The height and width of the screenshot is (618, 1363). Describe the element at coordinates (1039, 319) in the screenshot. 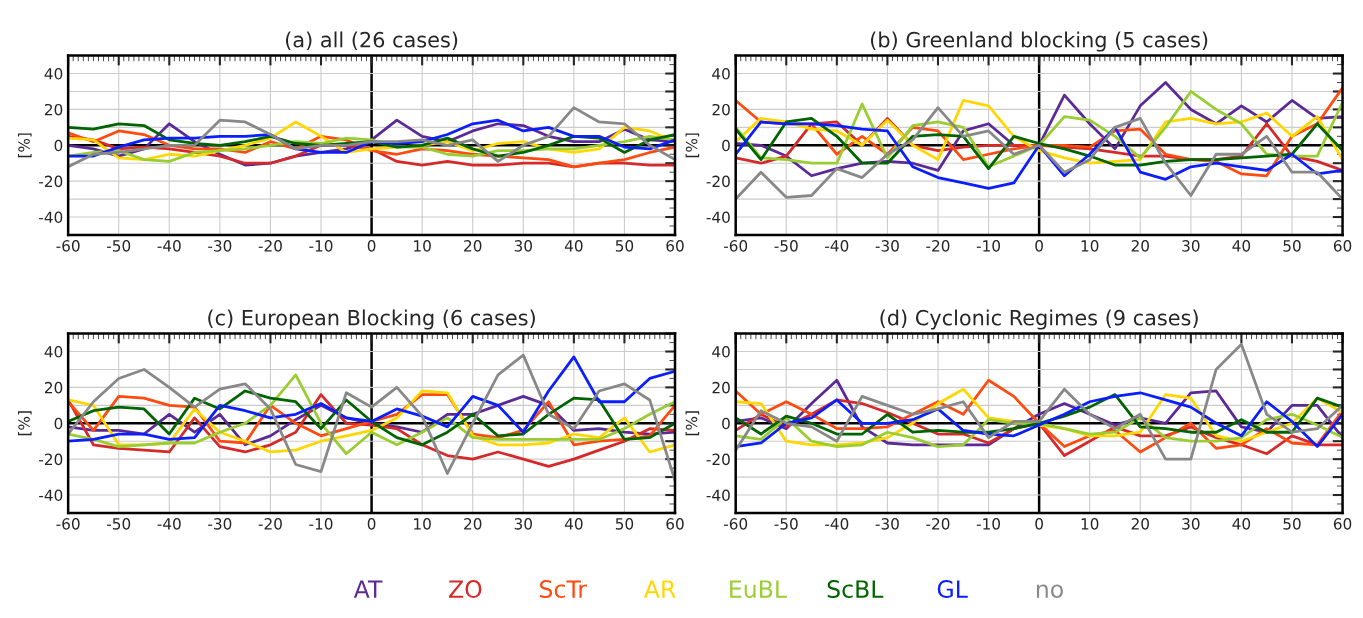

I see `chart-title: (d) Cyclonic Regimes (9 cases)` at that location.